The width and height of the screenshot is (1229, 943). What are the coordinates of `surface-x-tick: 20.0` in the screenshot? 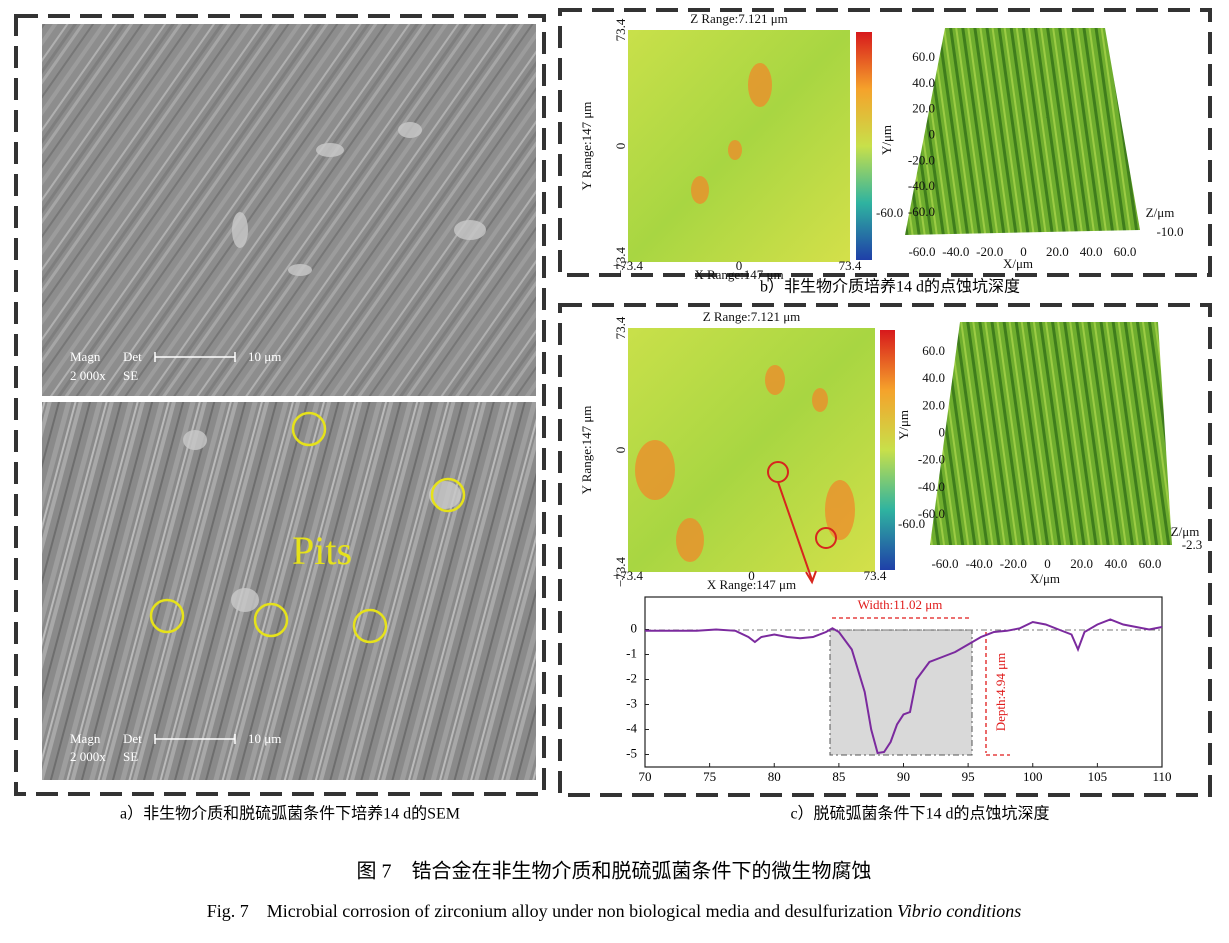 It's located at (1081, 563).